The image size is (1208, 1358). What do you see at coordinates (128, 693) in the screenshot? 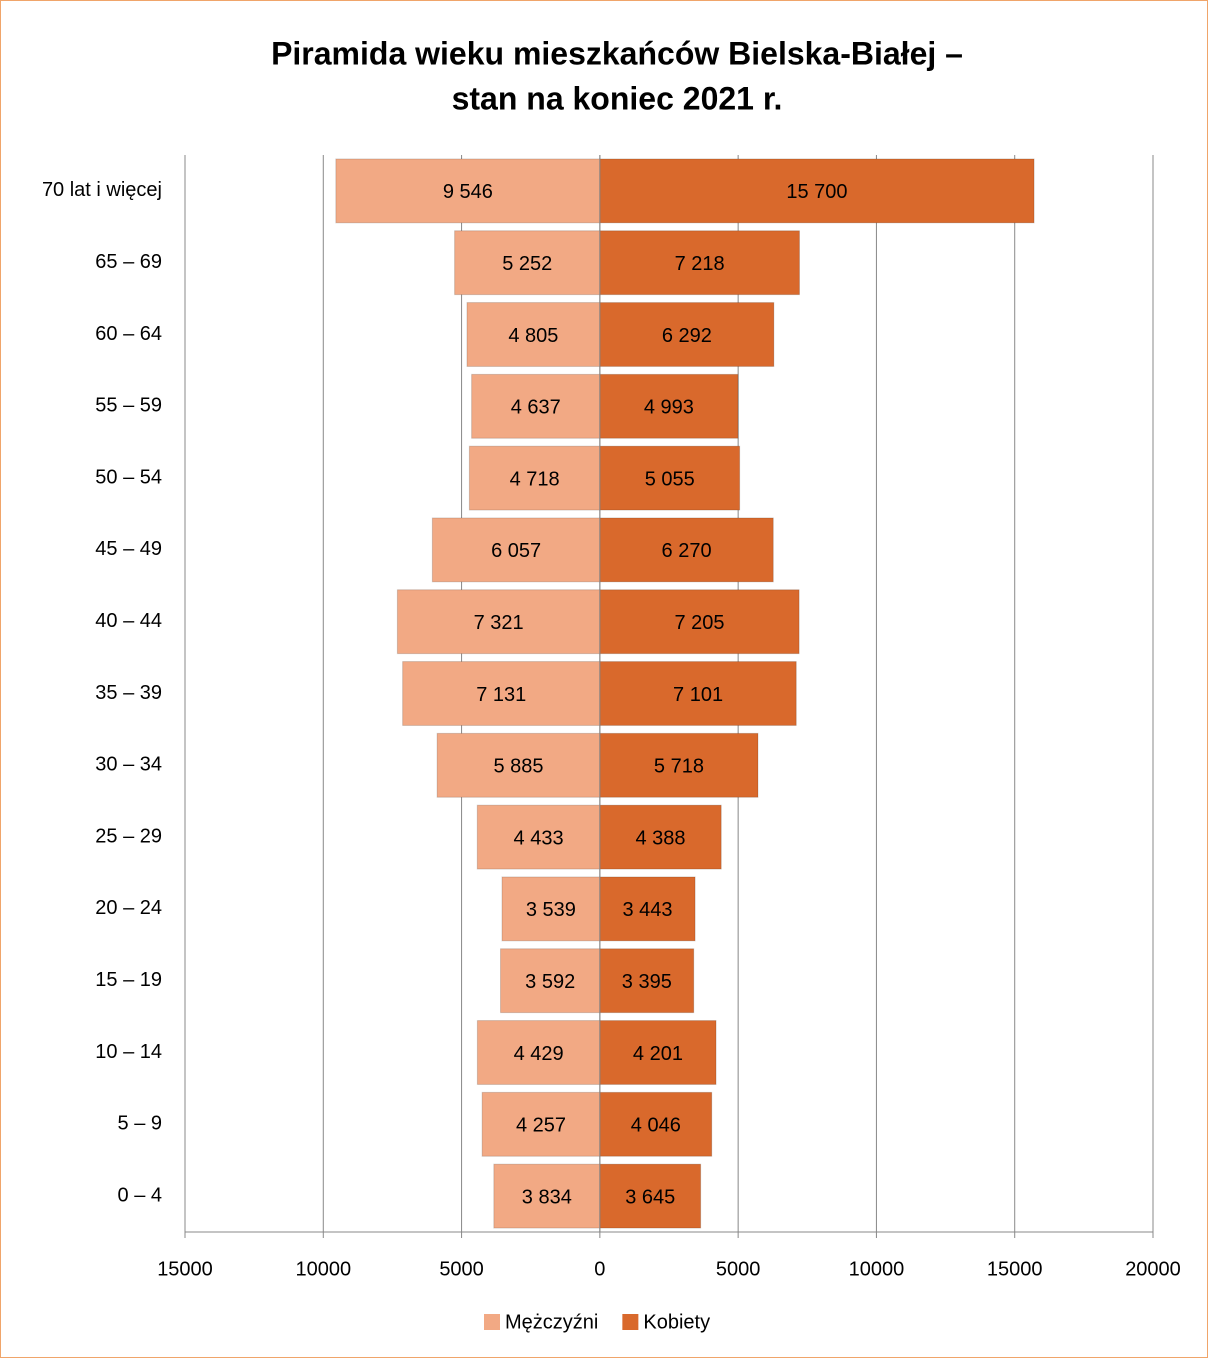
I see `y-tick-label: 35 – 39` at bounding box center [128, 693].